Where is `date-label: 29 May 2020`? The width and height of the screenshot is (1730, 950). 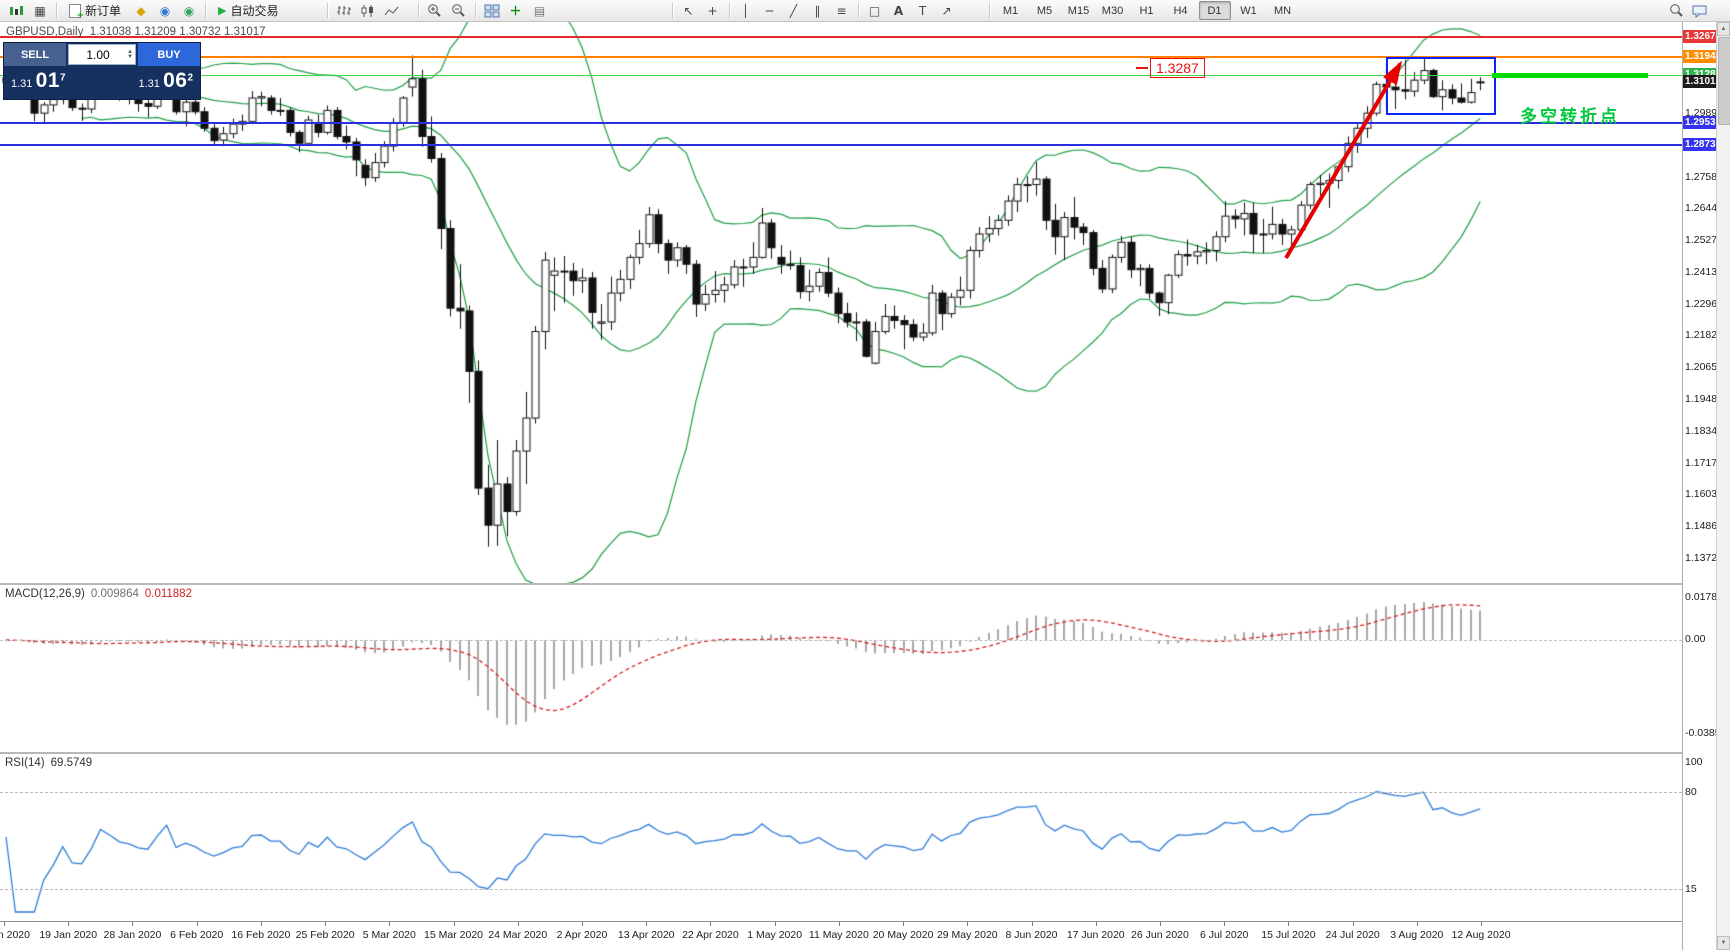
date-label: 29 May 2020 is located at coordinates (967, 935).